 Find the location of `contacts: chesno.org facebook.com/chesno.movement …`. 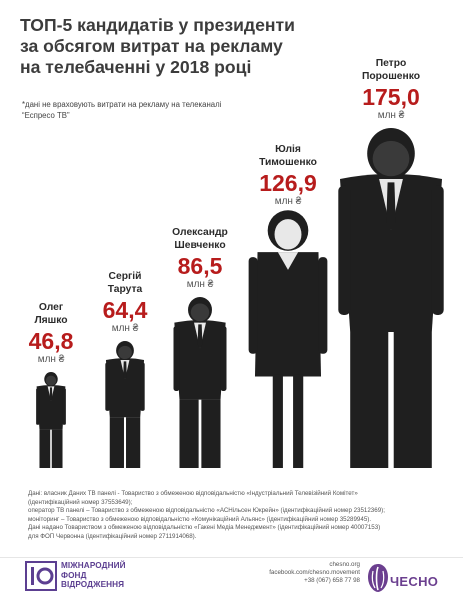

contacts: chesno.org facebook.com/chesno.movement … is located at coordinates (305, 573).